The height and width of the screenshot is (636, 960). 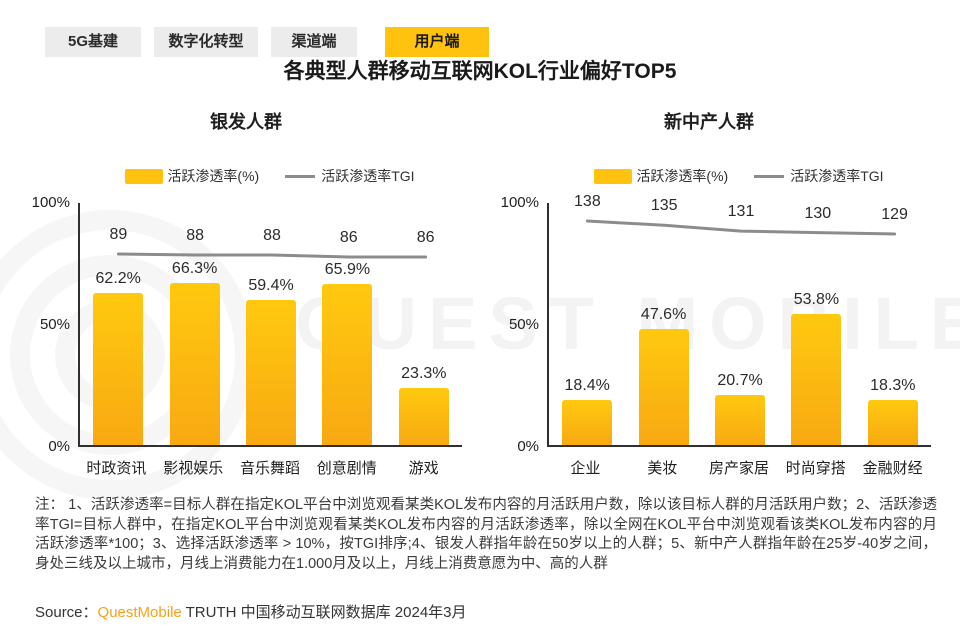 What do you see at coordinates (894, 214) in the screenshot?
I see `tgi-value-label: 129` at bounding box center [894, 214].